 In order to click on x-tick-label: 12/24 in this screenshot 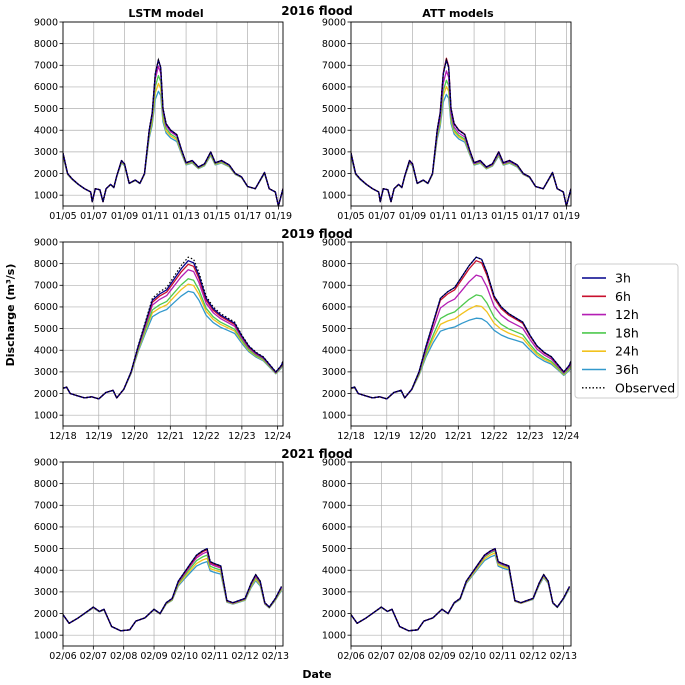, I will do `click(277, 436)`.